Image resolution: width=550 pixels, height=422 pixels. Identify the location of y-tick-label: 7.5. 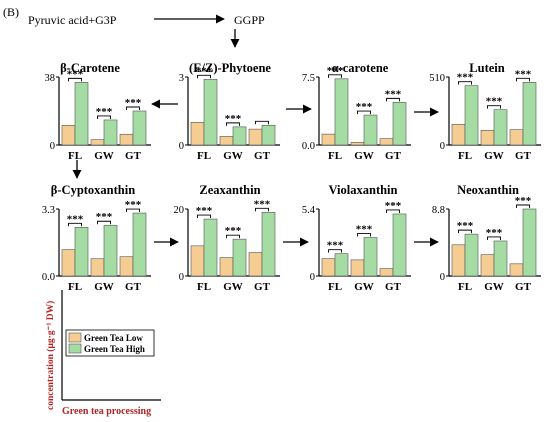
(308, 78).